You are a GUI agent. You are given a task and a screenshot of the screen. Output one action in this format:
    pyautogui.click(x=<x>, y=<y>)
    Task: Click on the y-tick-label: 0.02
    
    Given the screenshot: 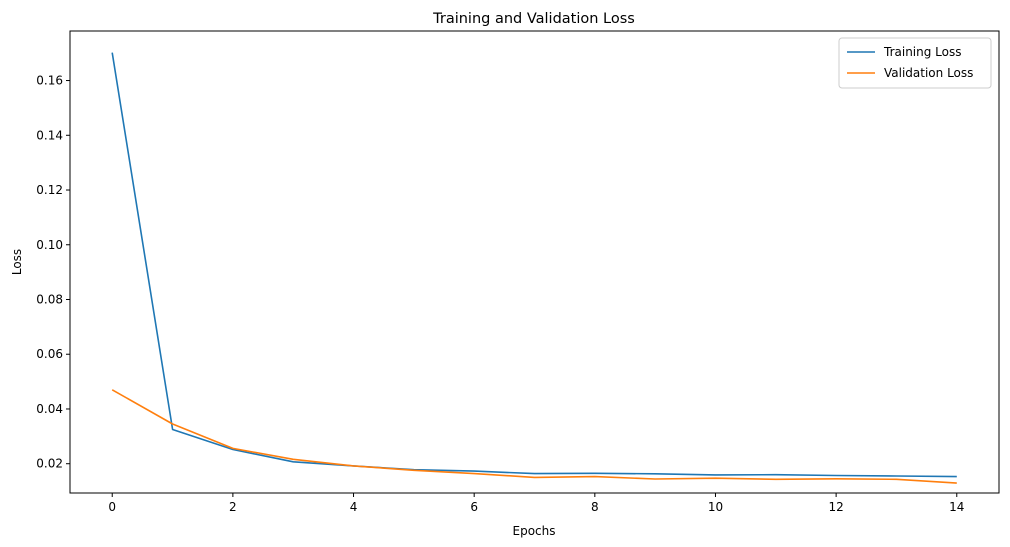 What is the action you would take?
    pyautogui.click(x=49, y=464)
    